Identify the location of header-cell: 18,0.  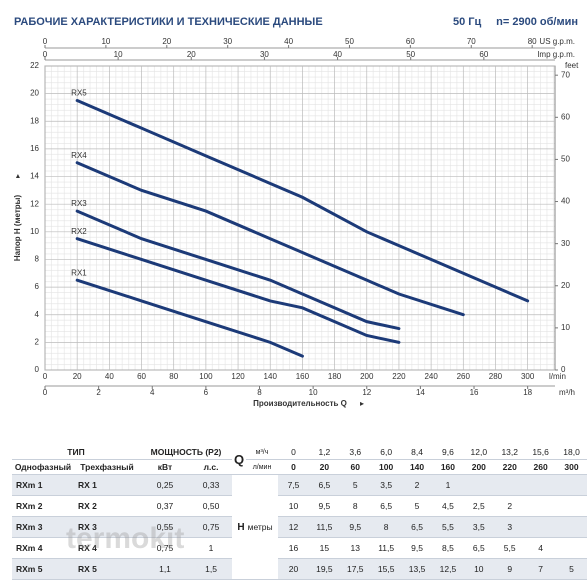
(571, 452).